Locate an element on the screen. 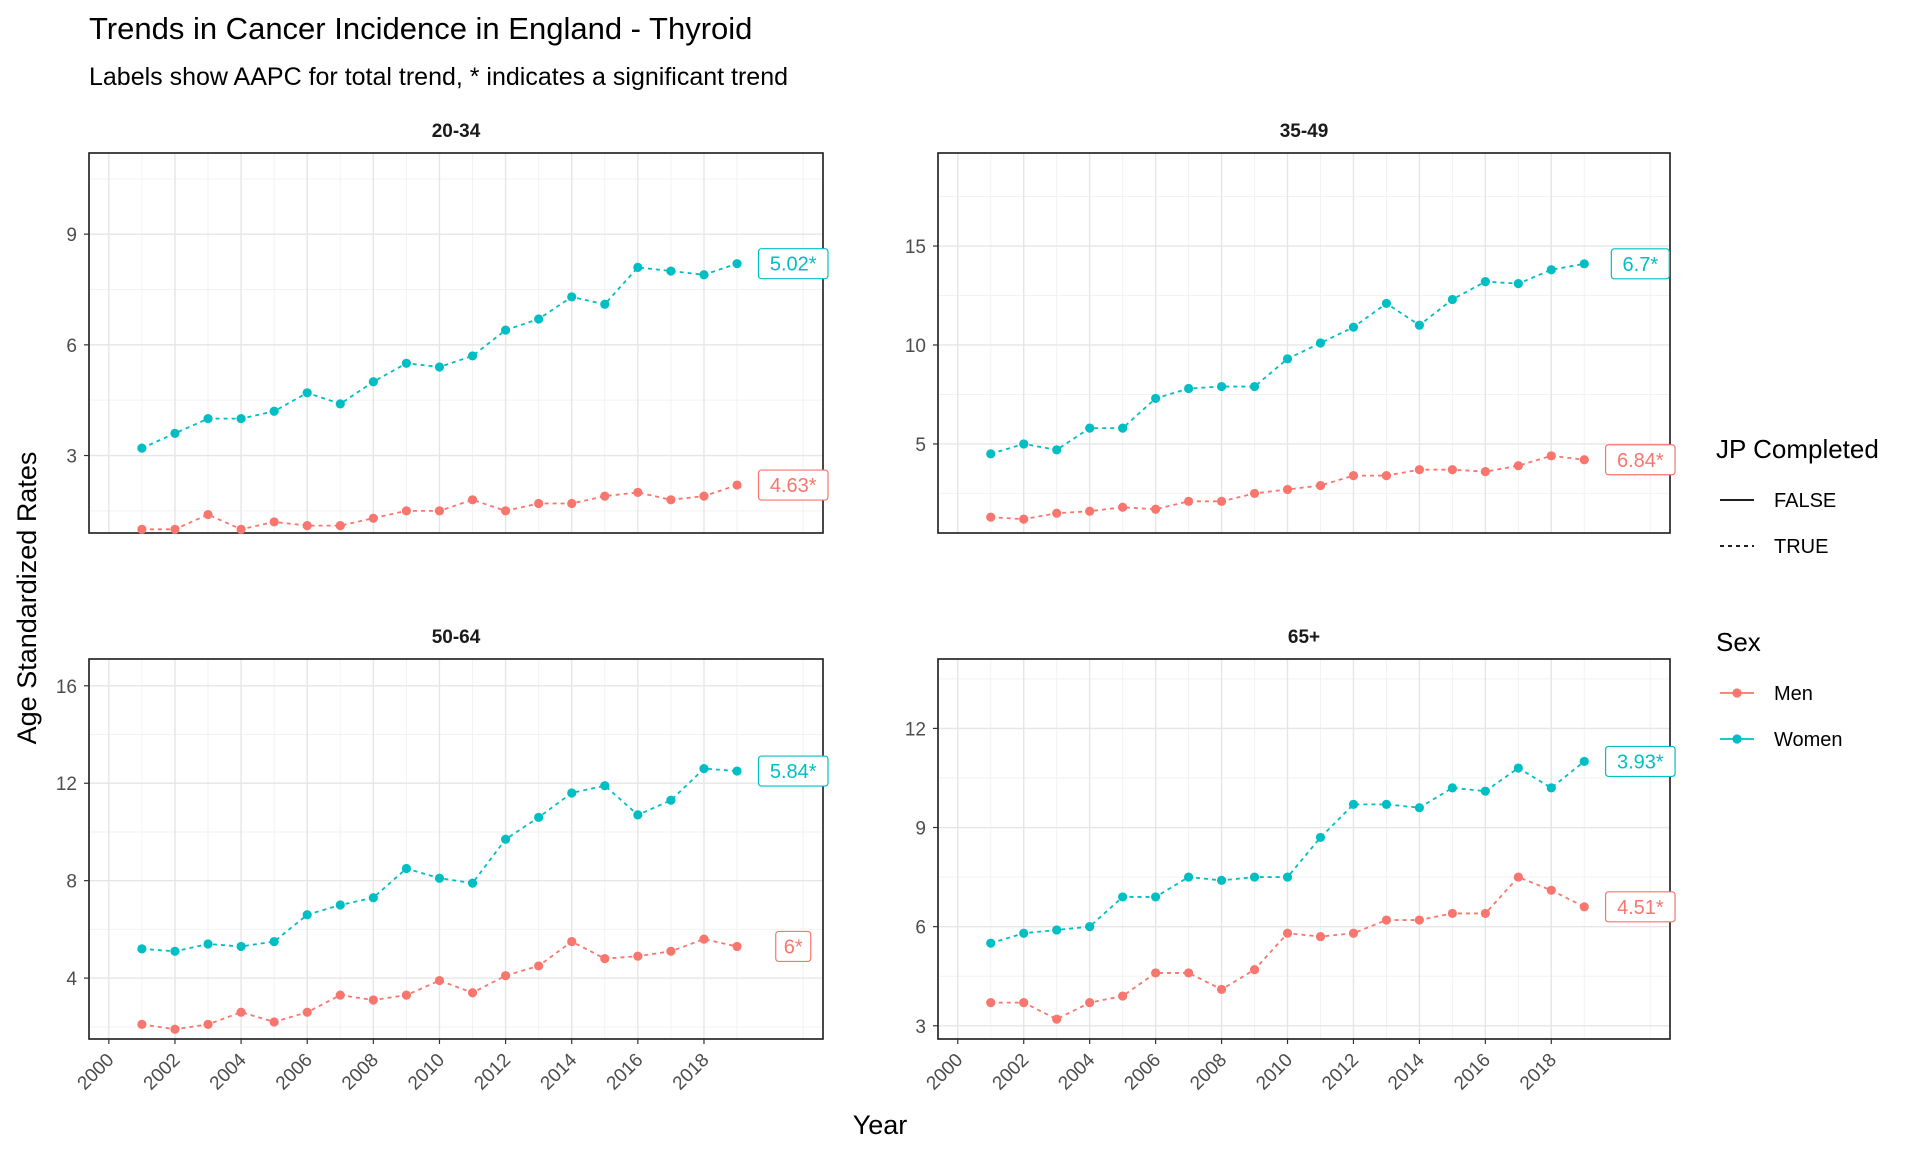 This screenshot has height=1152, width=1920. legend-title: JP Completed is located at coordinates (1797, 449).